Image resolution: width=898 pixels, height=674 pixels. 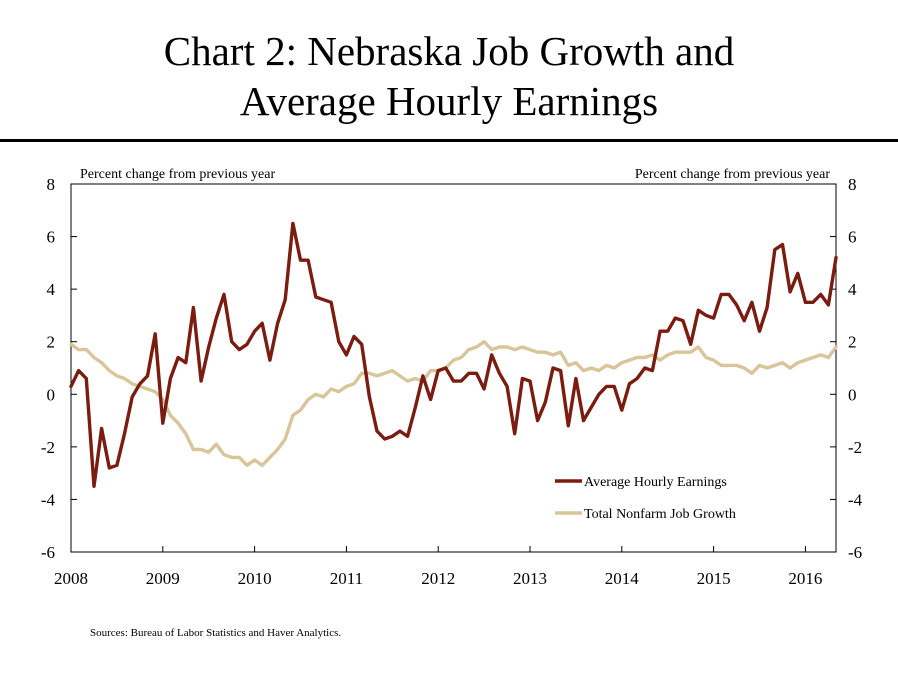 I want to click on y-tick-label-right: -2, so click(x=855, y=447).